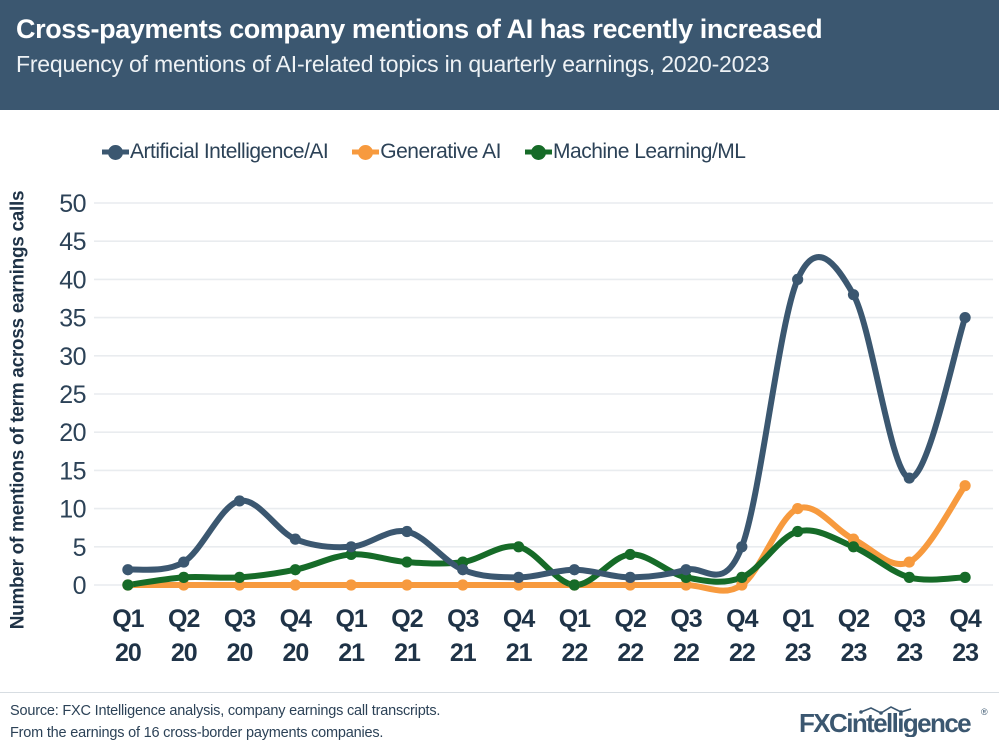  What do you see at coordinates (79, 586) in the screenshot?
I see `y-tick-label: 0` at bounding box center [79, 586].